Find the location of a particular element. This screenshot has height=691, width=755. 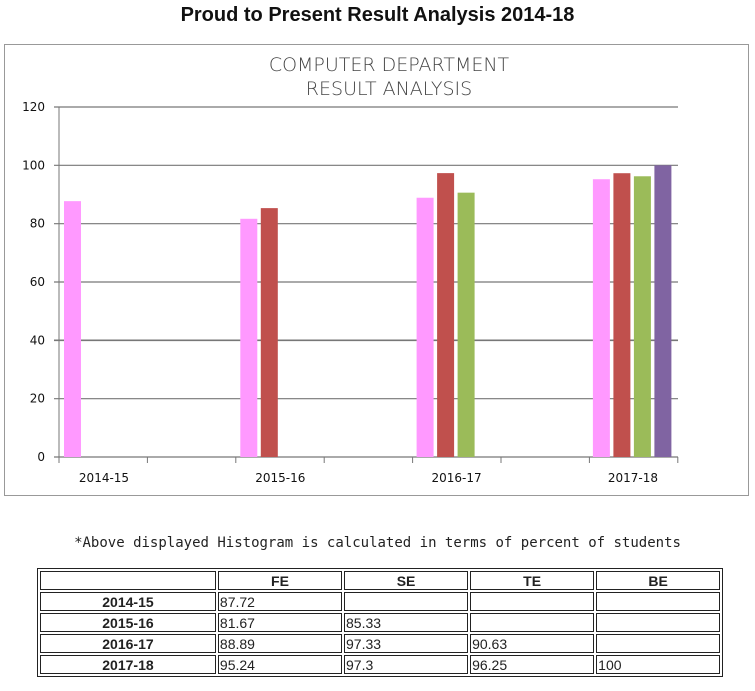

table-row: 2014-15 87.72 is located at coordinates (380, 601).